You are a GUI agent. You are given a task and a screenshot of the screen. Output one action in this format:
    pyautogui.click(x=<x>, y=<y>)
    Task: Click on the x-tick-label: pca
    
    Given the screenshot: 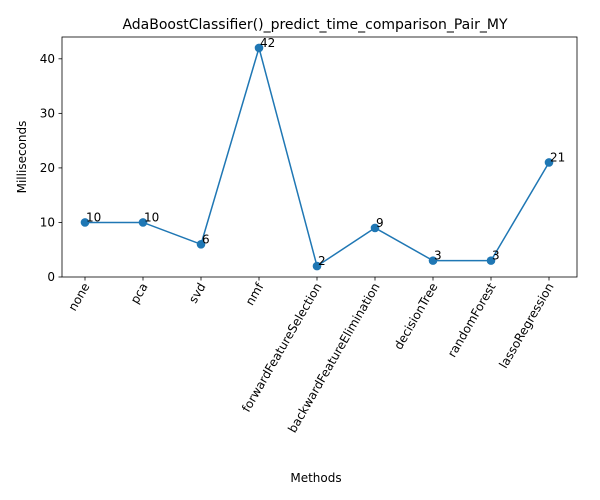 What is the action you would take?
    pyautogui.click(x=139, y=294)
    